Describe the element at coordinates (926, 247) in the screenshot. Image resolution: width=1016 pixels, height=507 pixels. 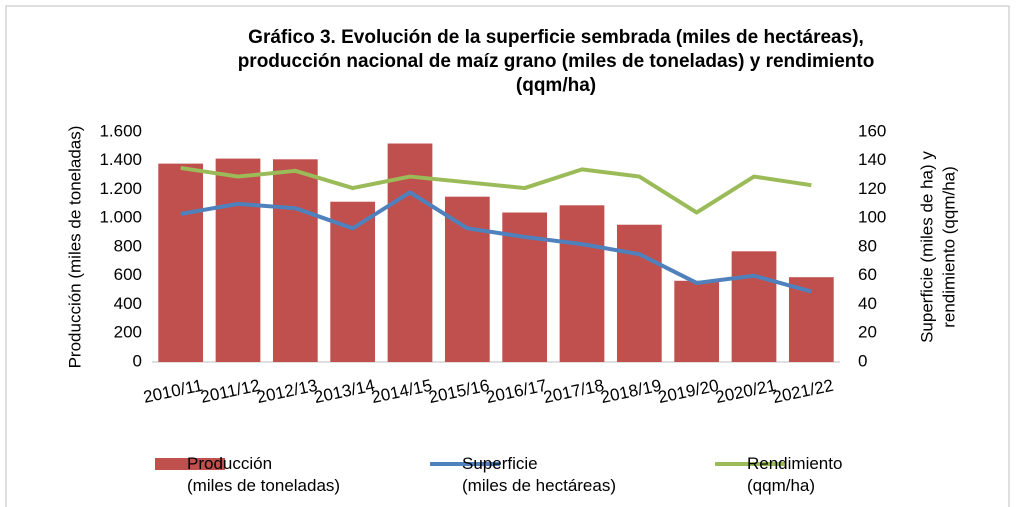
I see `y2-axis-label: Superficie (miles de ha) y` at that location.